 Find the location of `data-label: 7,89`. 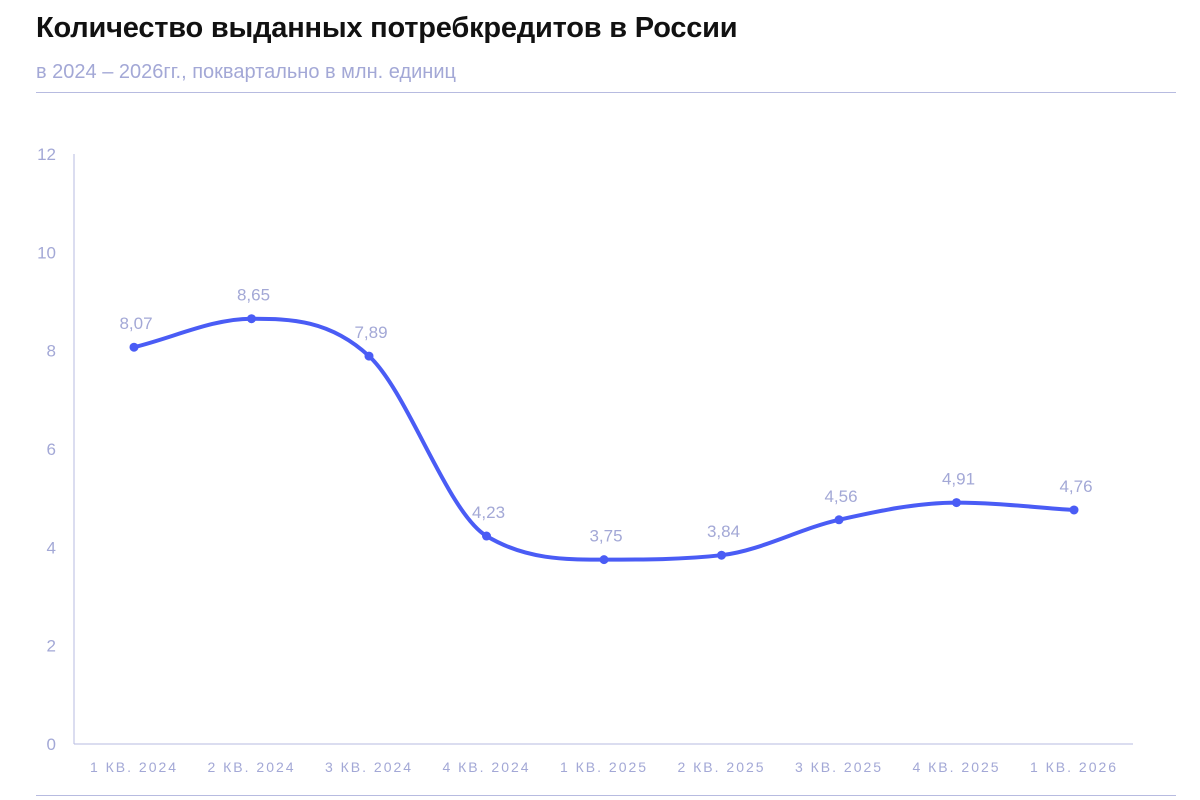

data-label: 7,89 is located at coordinates (370, 332).